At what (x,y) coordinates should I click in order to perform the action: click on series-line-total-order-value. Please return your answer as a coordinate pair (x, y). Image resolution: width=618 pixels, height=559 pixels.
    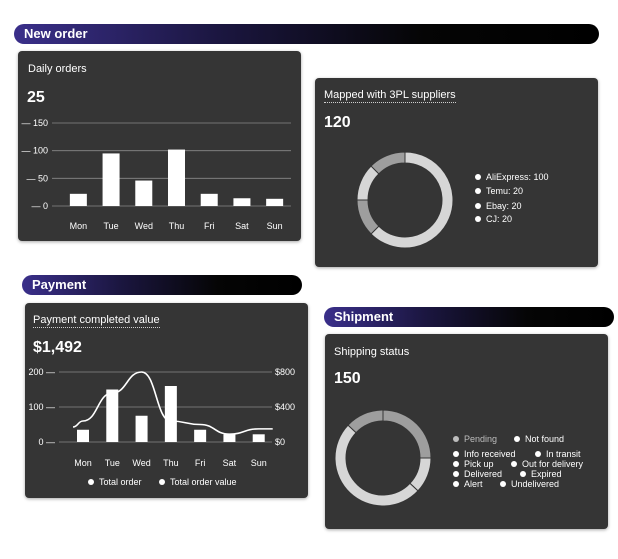
    Looking at the image, I should click on (172, 403).